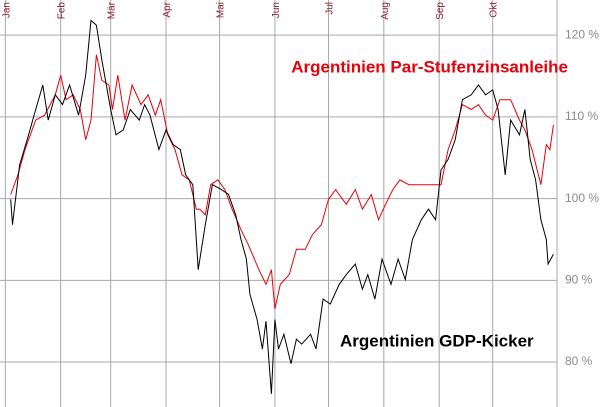 The image size is (607, 407). I want to click on series-label: Argentinien GDP-Kicker, so click(437, 340).